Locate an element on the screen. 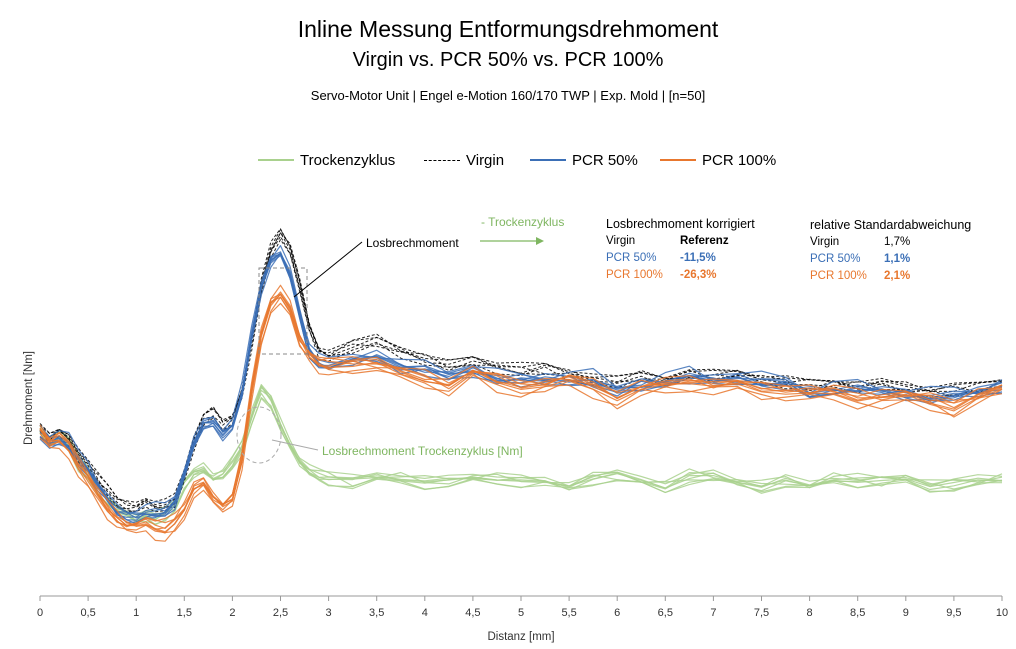  losbrechmoment-leader is located at coordinates (328, 269).